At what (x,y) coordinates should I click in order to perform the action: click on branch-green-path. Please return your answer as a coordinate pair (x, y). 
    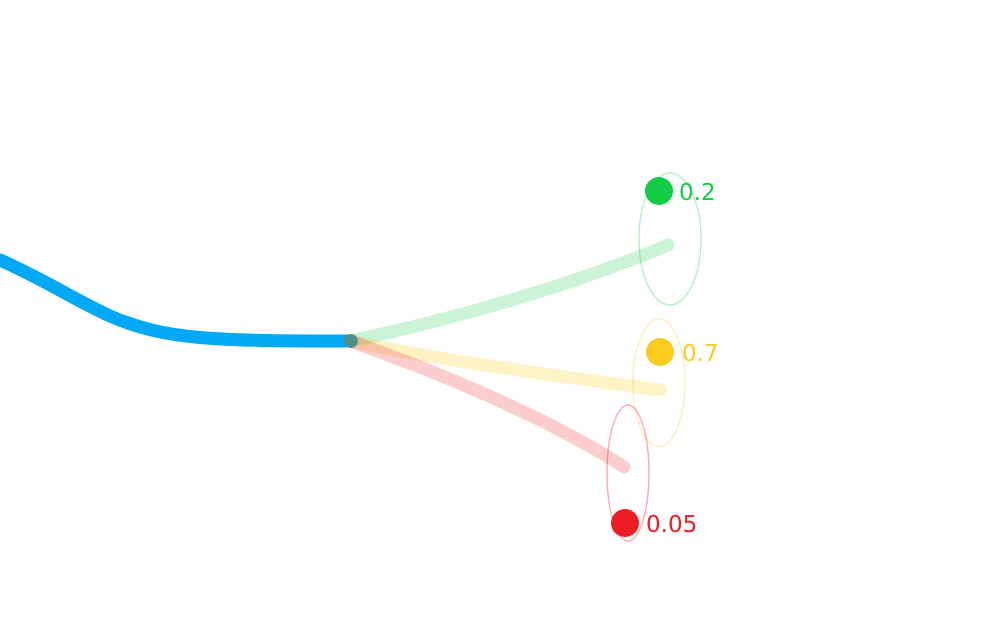
    Looking at the image, I should click on (509, 293).